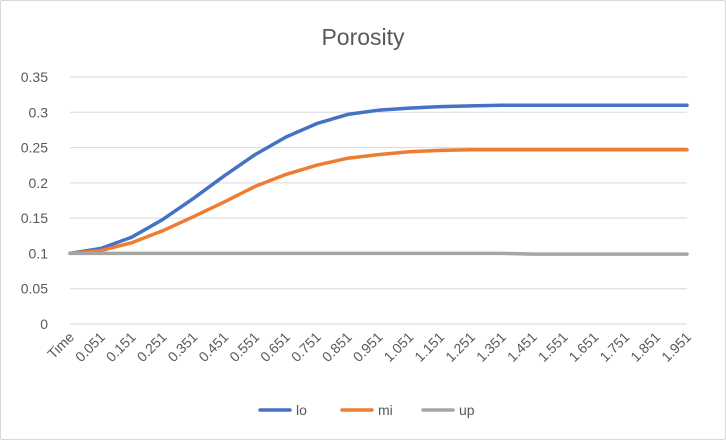 The image size is (726, 440). What do you see at coordinates (34, 289) in the screenshot?
I see `y-tick-label: 0.05` at bounding box center [34, 289].